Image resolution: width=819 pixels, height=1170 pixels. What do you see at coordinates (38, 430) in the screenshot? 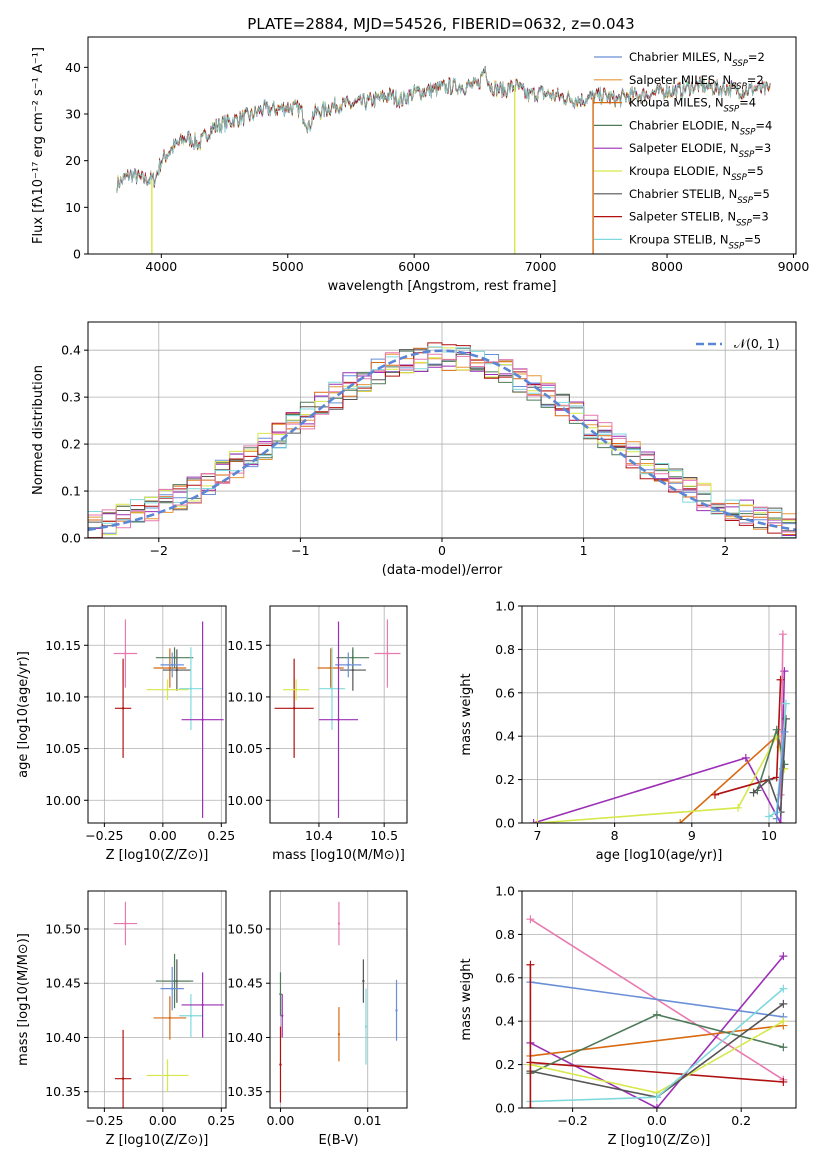
I see `y-axis-label: Normed distribution` at bounding box center [38, 430].